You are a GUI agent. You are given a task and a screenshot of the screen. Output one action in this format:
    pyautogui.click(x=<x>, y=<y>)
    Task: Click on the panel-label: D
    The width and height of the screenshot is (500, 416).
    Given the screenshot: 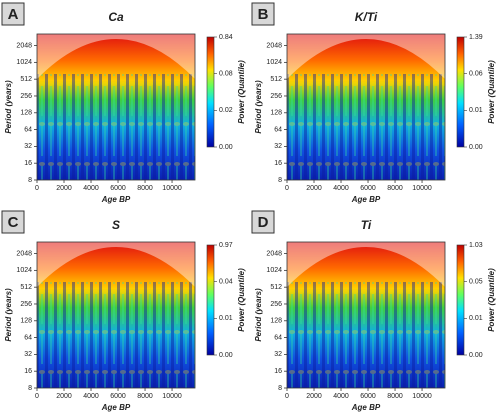 What is the action you would take?
    pyautogui.click(x=263, y=222)
    